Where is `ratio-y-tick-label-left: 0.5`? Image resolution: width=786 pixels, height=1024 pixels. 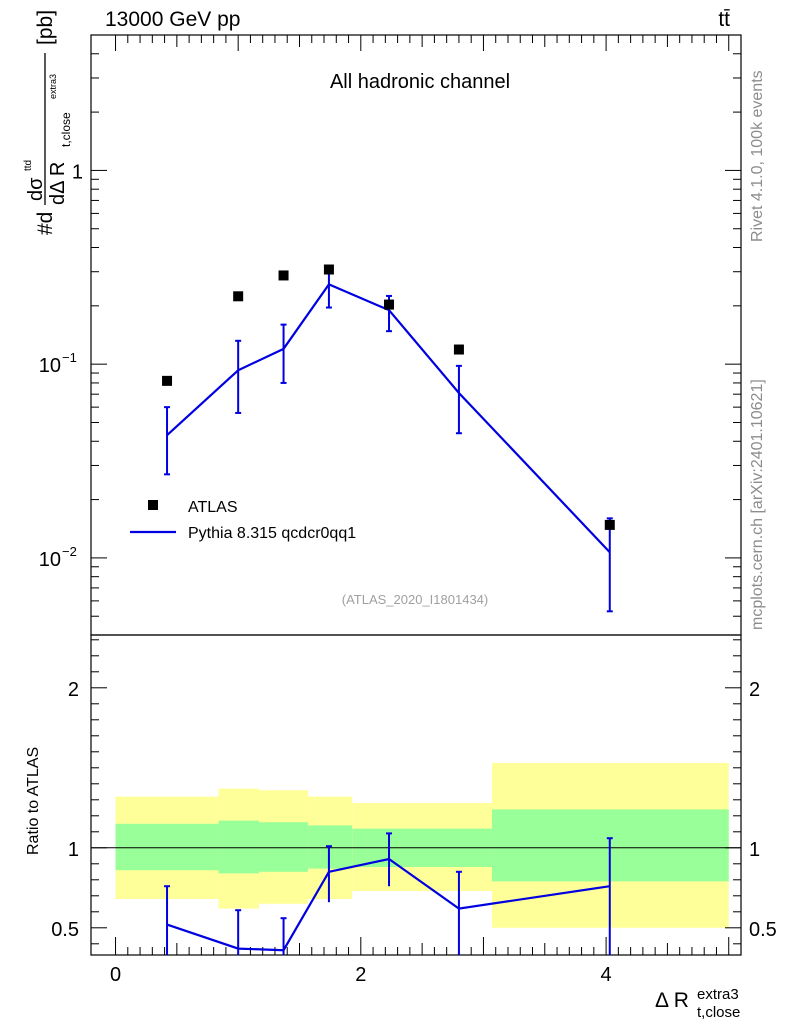
ratio-y-tick-label-left: 0.5 is located at coordinates (65, 930).